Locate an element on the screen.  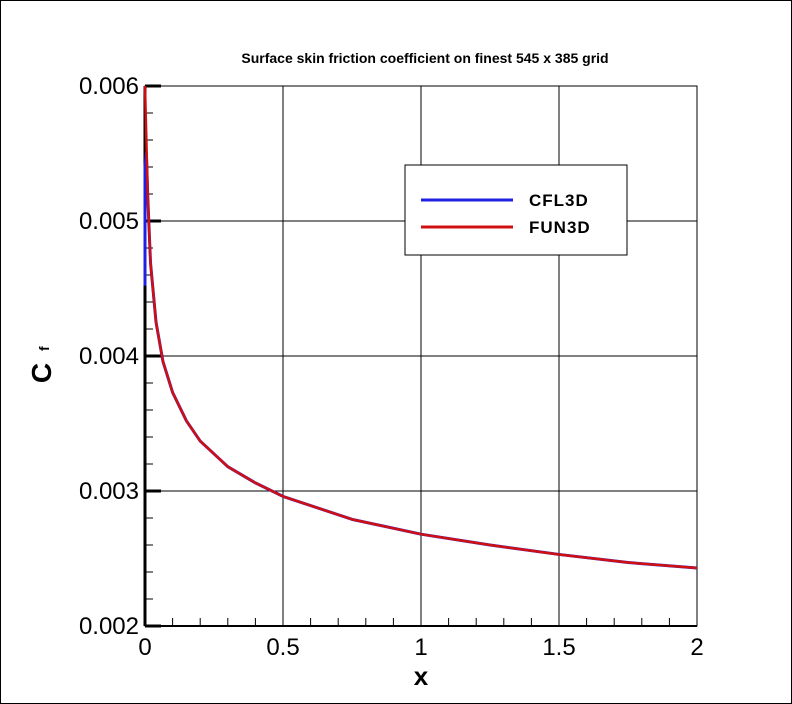
x-axis-label: x is located at coordinates (421, 676).